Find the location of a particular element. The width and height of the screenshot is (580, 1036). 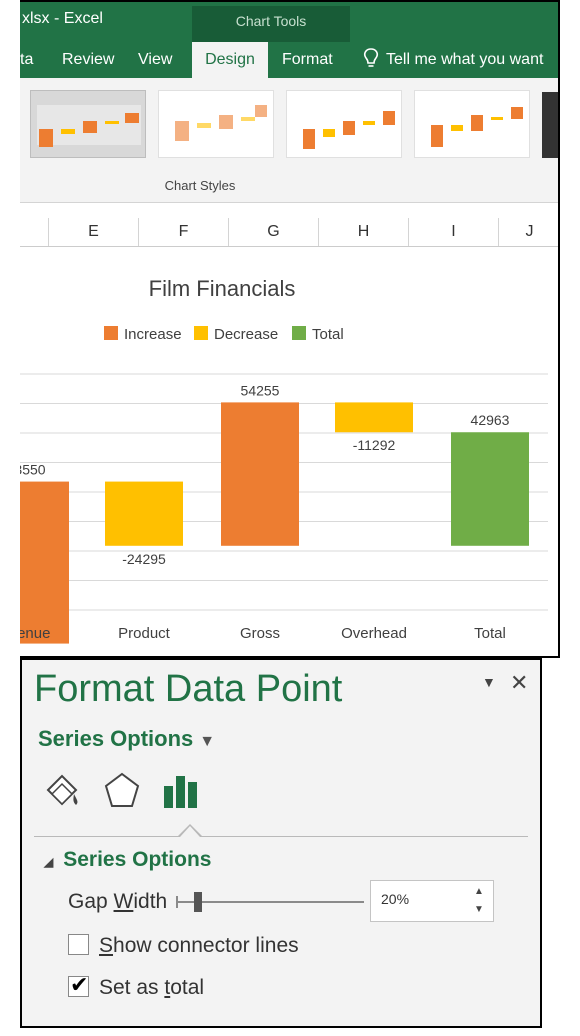

column-header: F is located at coordinates (183, 232).